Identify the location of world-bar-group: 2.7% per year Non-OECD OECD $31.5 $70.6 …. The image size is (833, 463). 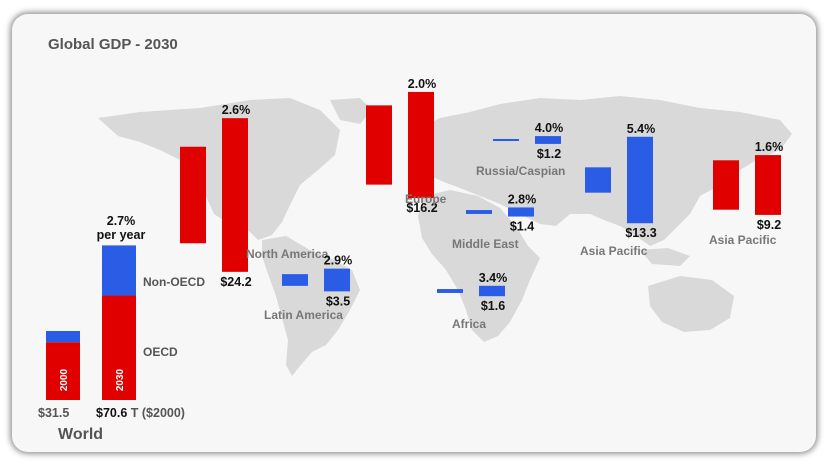
(121, 328).